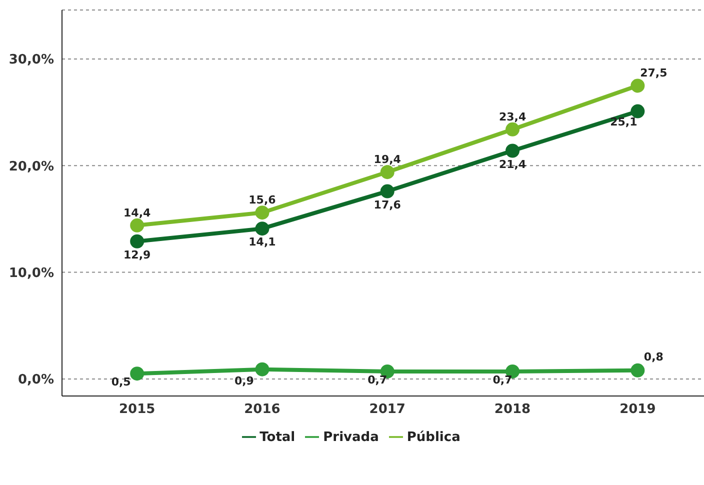 The height and width of the screenshot is (485, 704). I want to click on legend-label: Pública, so click(433, 437).